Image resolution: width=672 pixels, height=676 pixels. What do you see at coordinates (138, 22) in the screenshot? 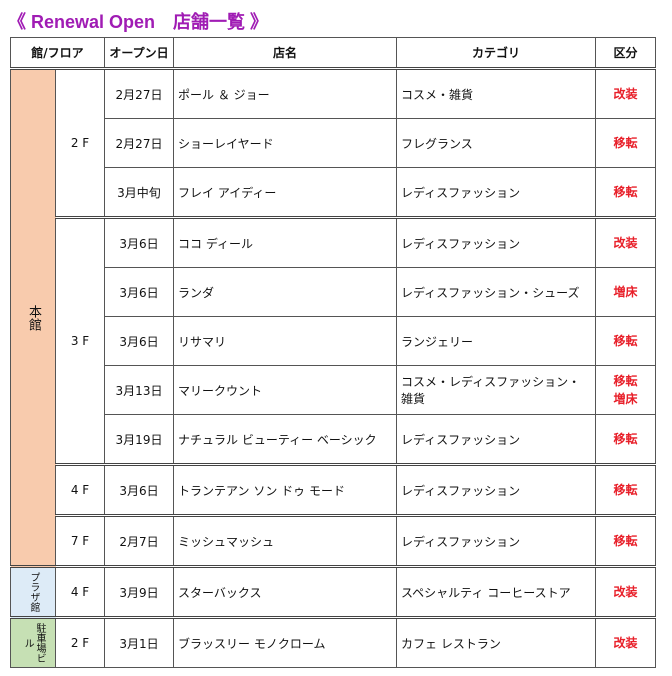
I see `title: 《 Renewal Open 店舗一覧 》` at bounding box center [138, 22].